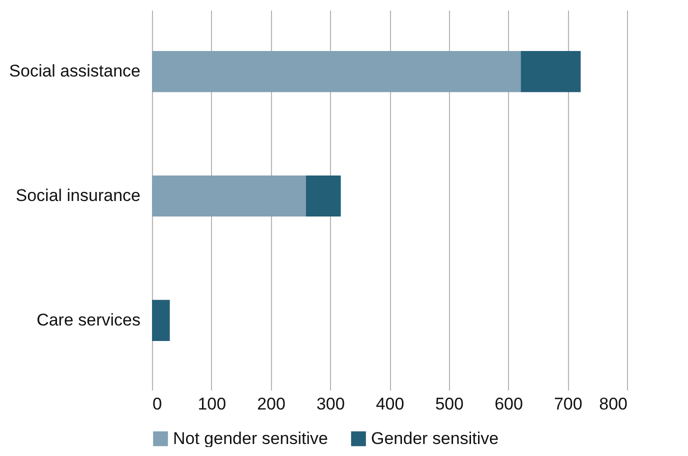 This screenshot has width=688, height=456. I want to click on legend-label: Gender sensitive, so click(435, 438).